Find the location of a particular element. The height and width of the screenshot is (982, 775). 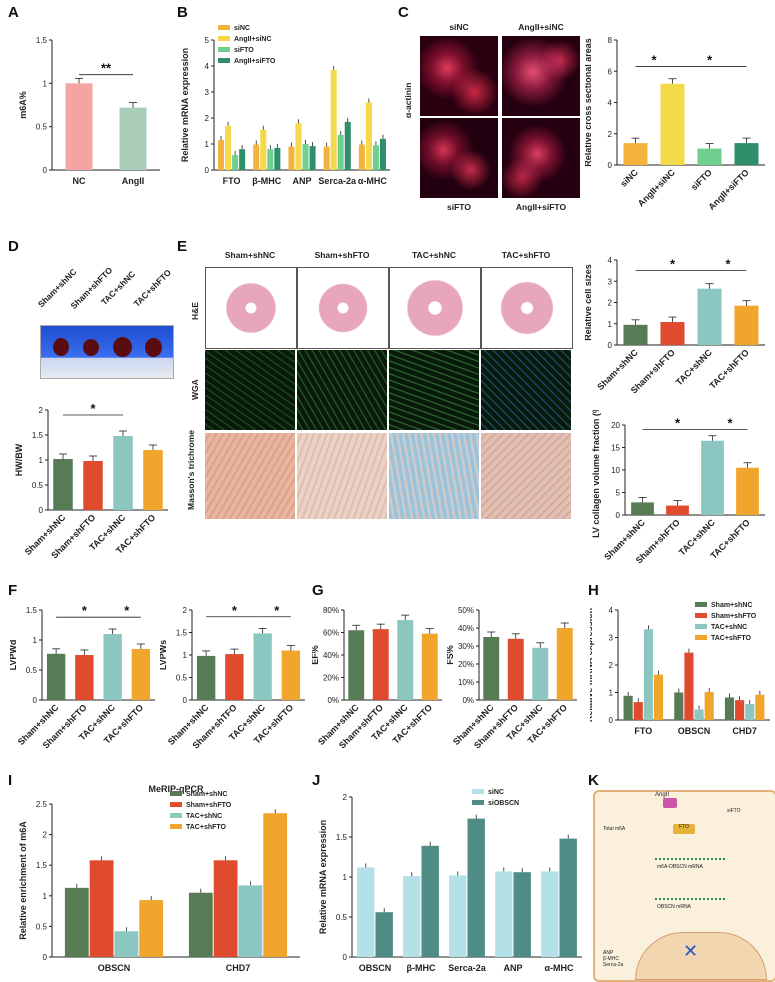

k-label-sifto: siFTO is located at coordinates (734, 811).